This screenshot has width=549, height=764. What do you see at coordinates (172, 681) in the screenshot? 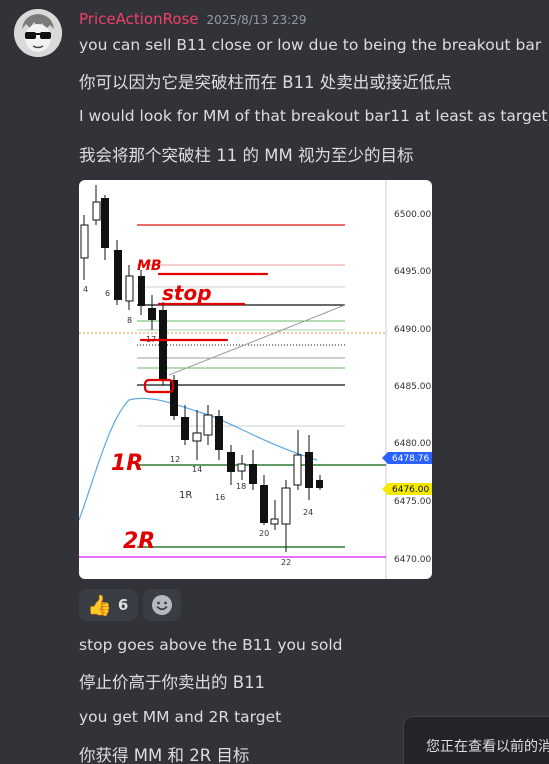
I see `message-line: 停止价高于你卖出的 B11` at bounding box center [172, 681].